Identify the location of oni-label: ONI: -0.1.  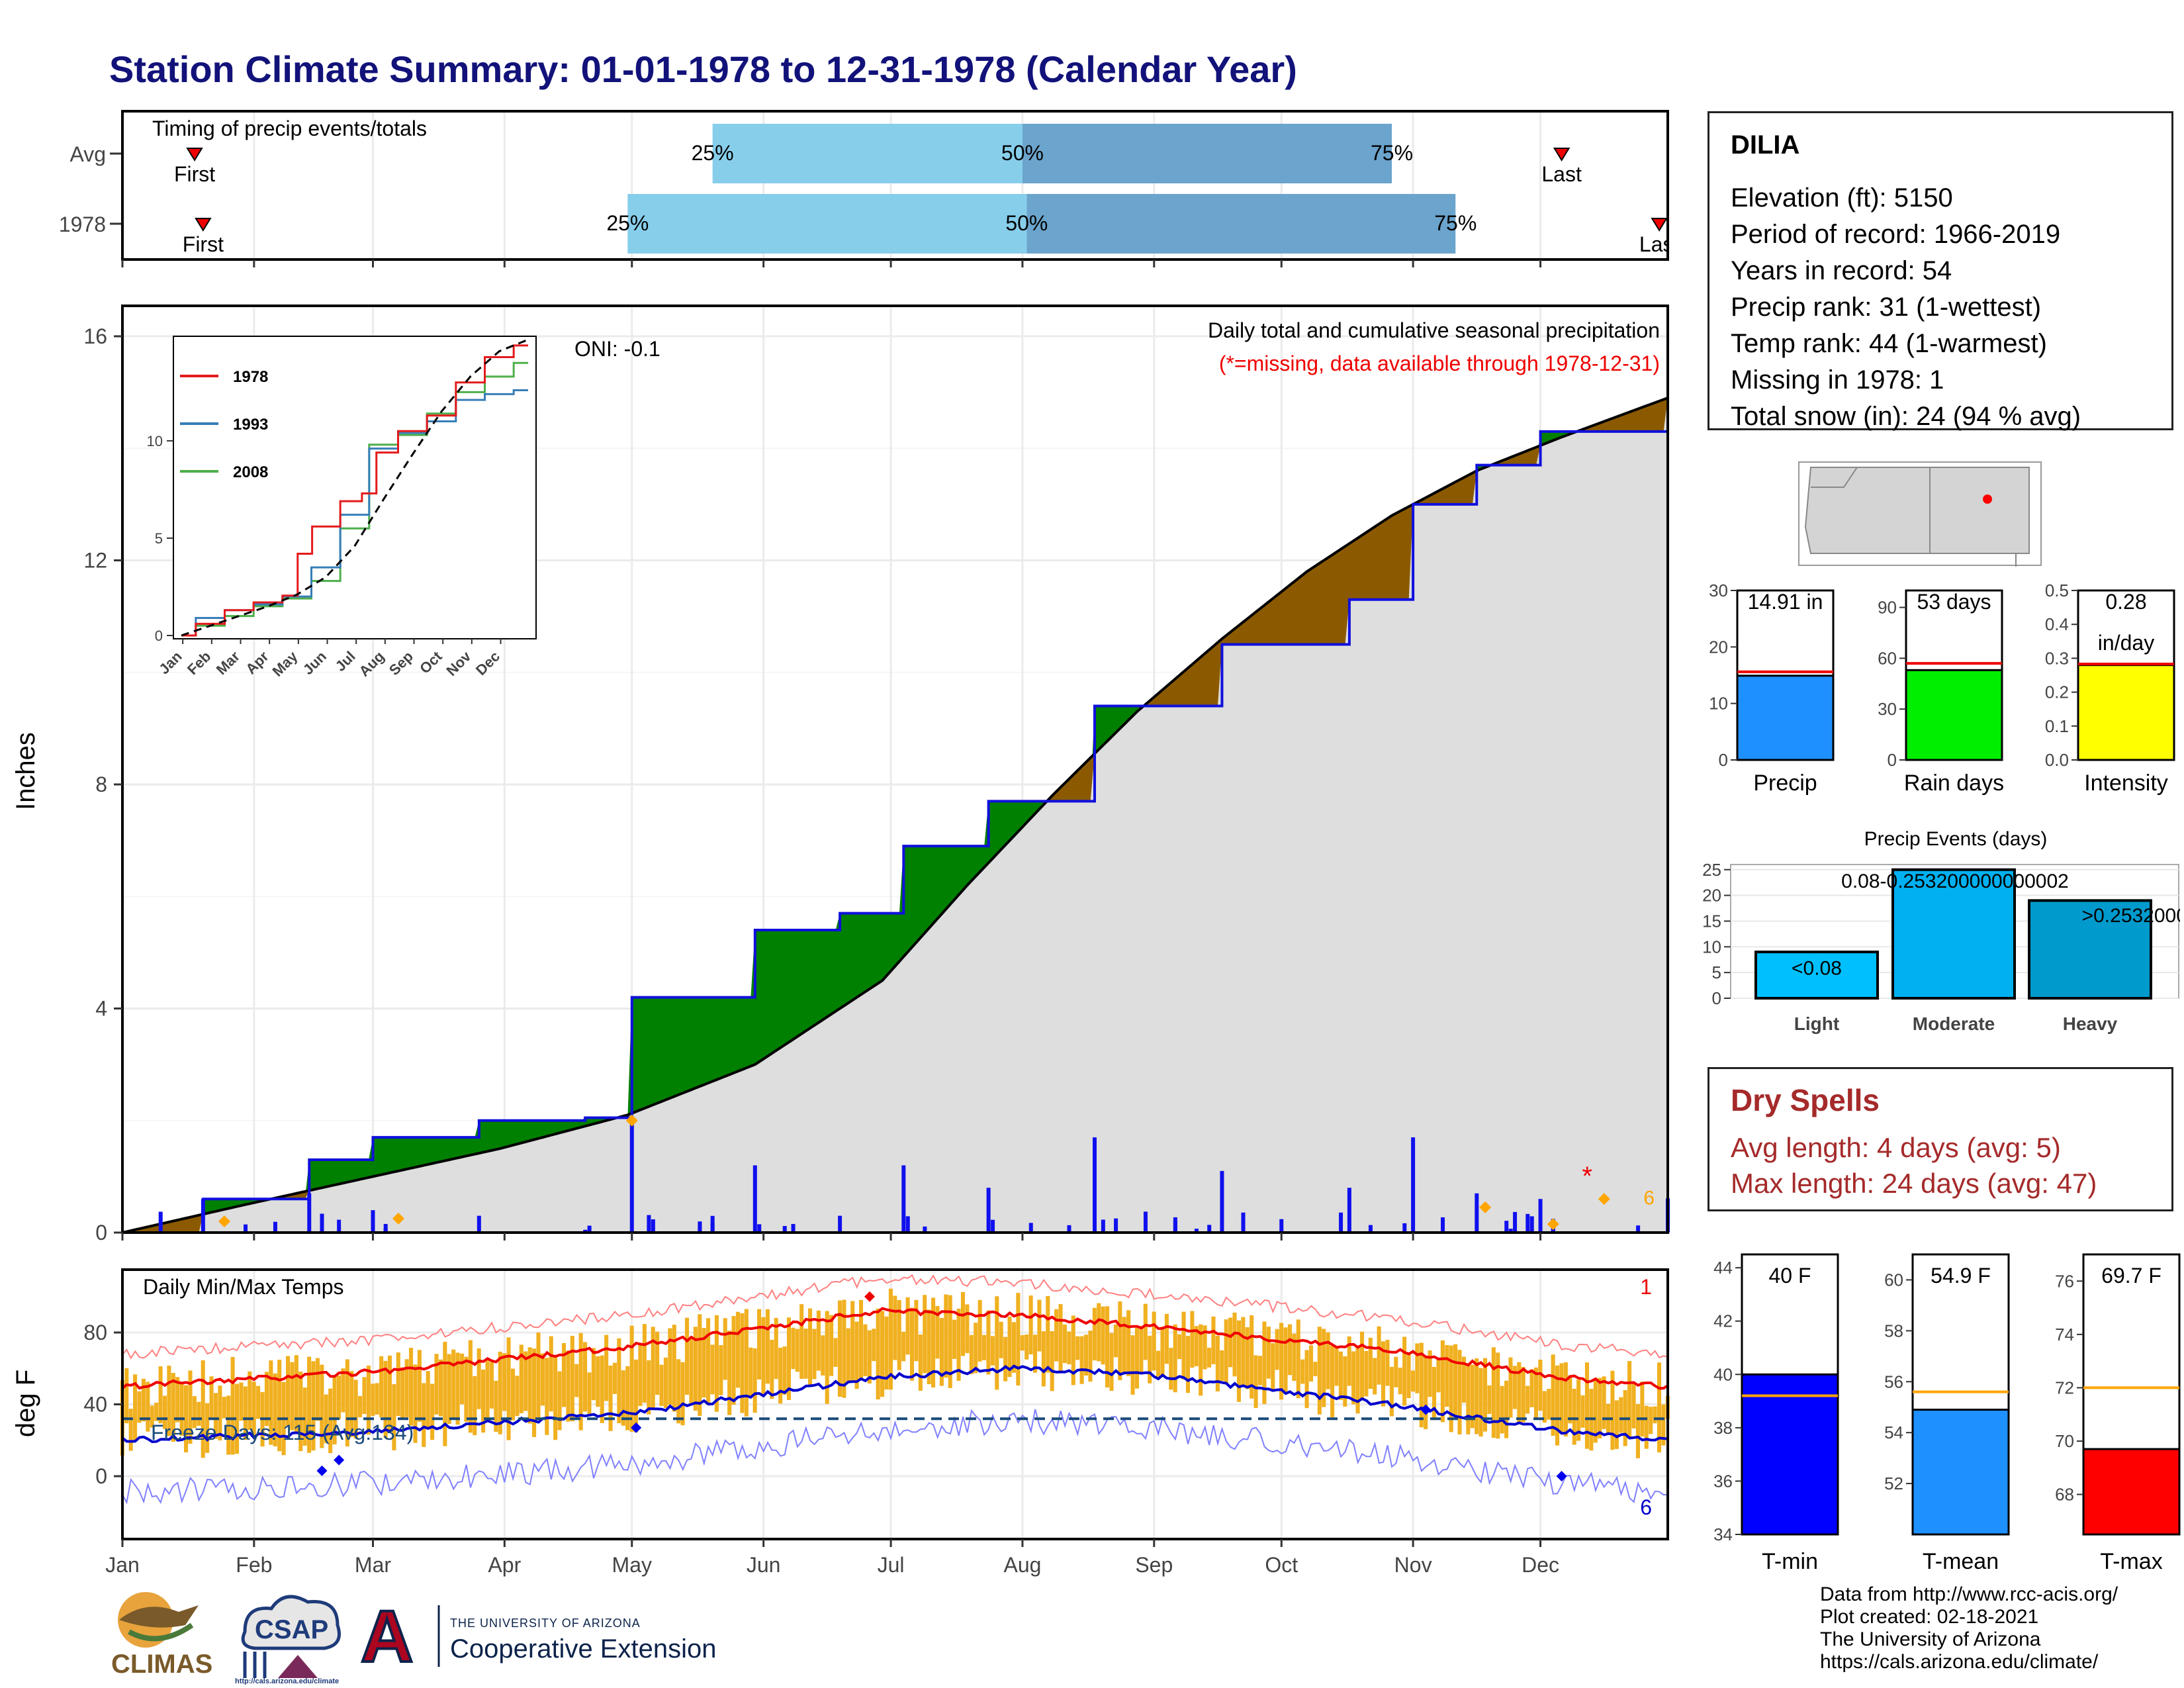
(617, 349).